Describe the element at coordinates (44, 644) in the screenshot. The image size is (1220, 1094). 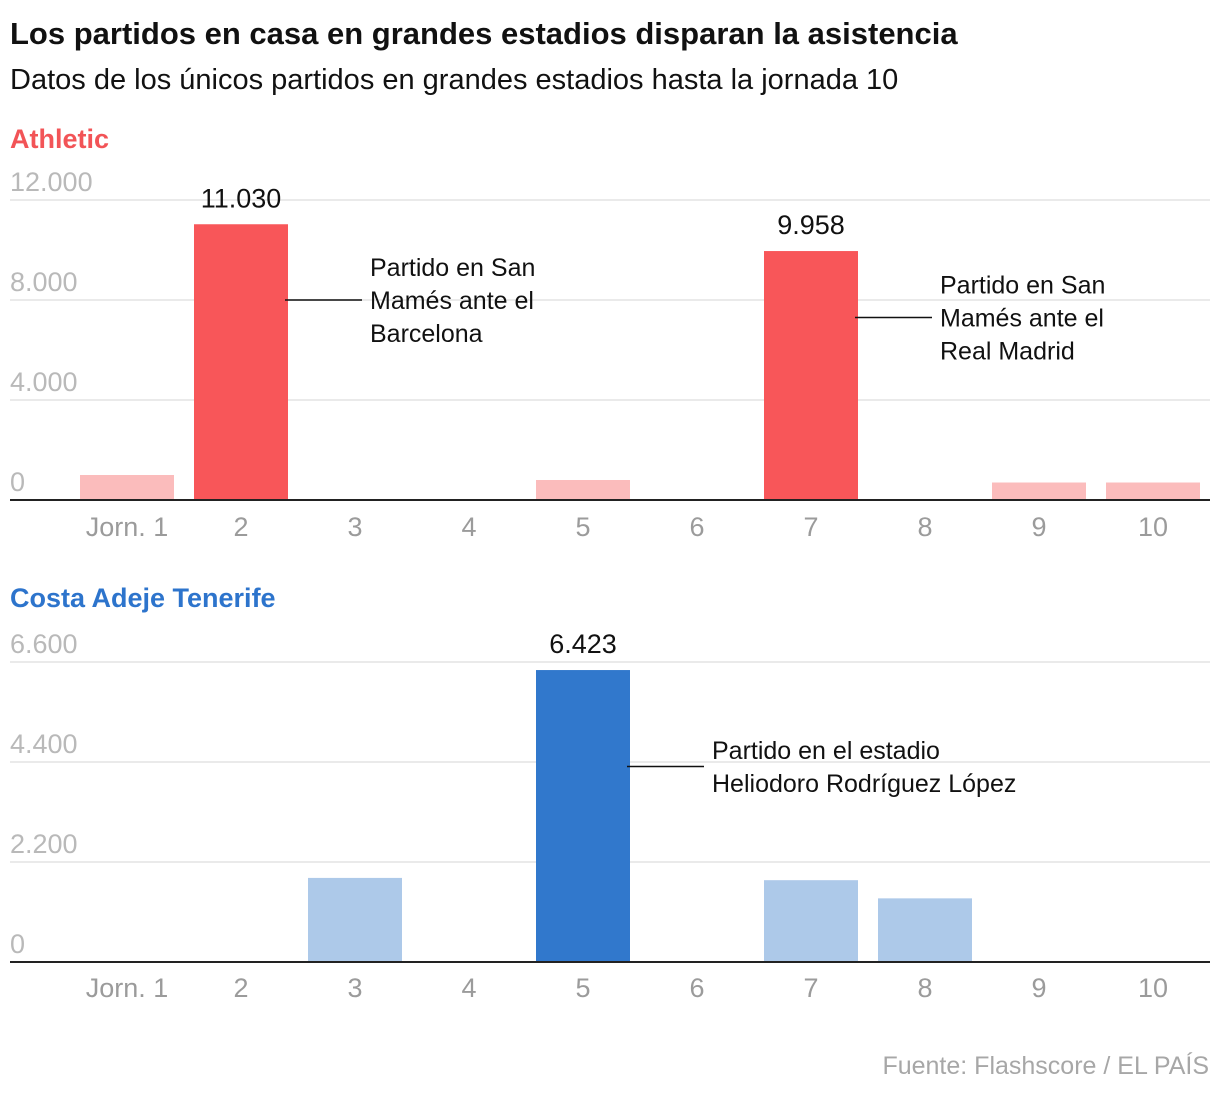
I see `y-tick-label: 6.600` at that location.